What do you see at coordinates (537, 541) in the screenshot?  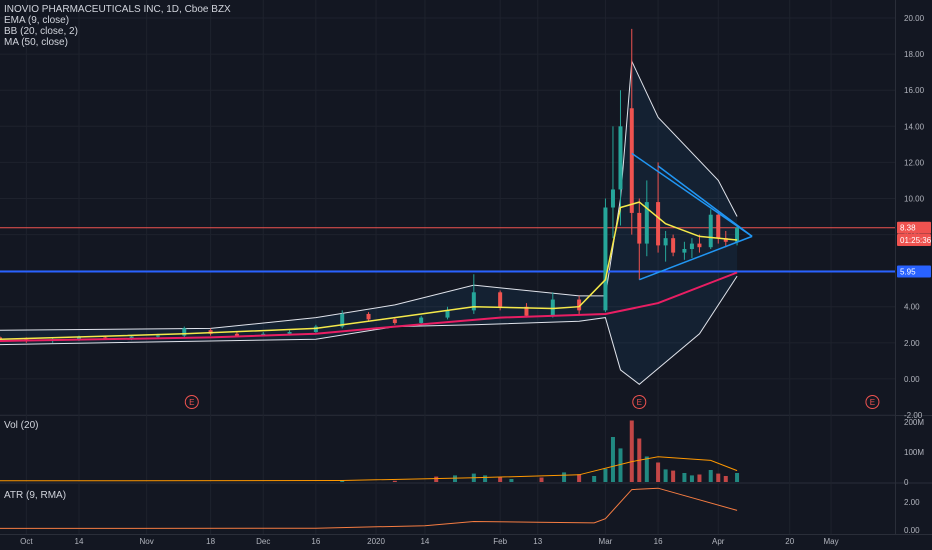 I see `x-tick-label: 13` at bounding box center [537, 541].